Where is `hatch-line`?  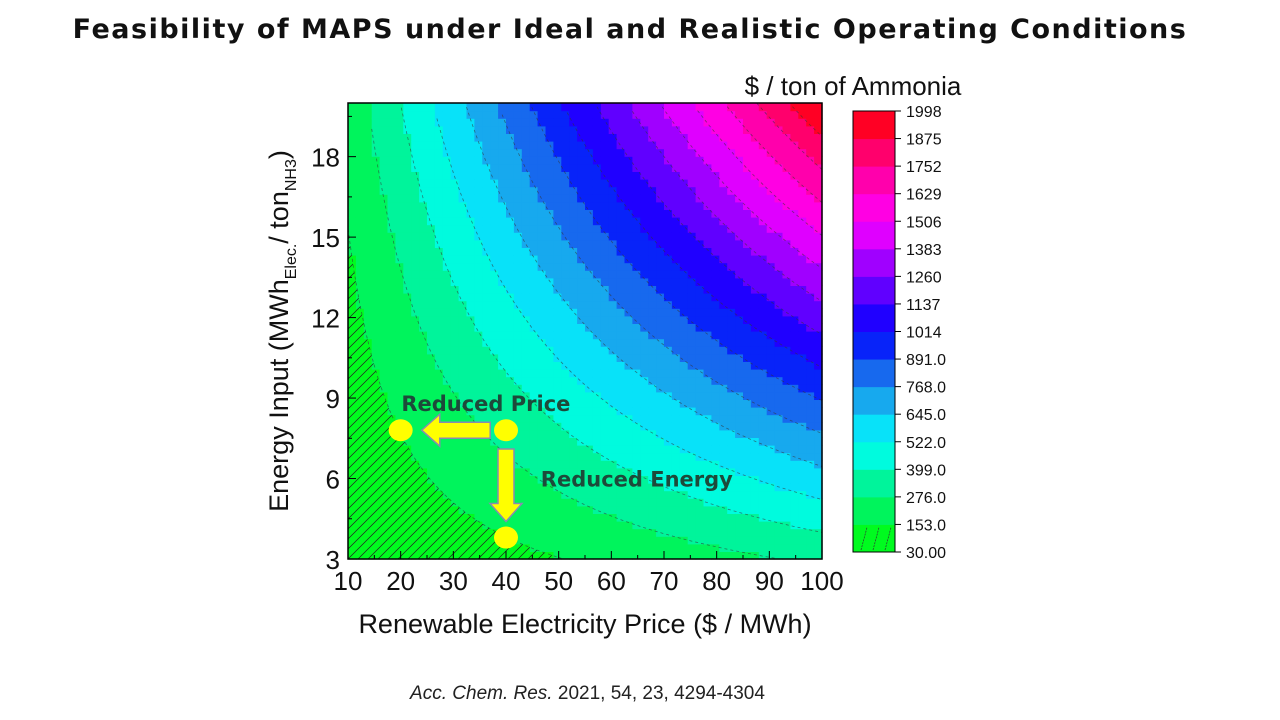
hatch-line is located at coordinates (348, 394).